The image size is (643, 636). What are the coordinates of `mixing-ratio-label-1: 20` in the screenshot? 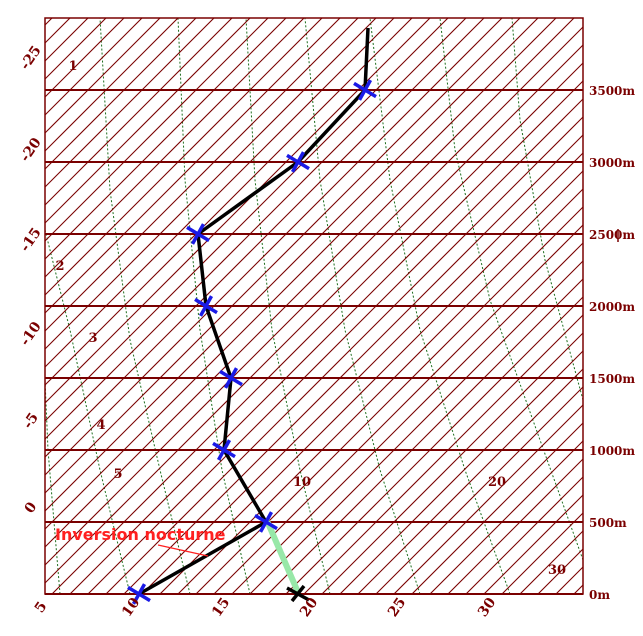 It's located at (497, 482).